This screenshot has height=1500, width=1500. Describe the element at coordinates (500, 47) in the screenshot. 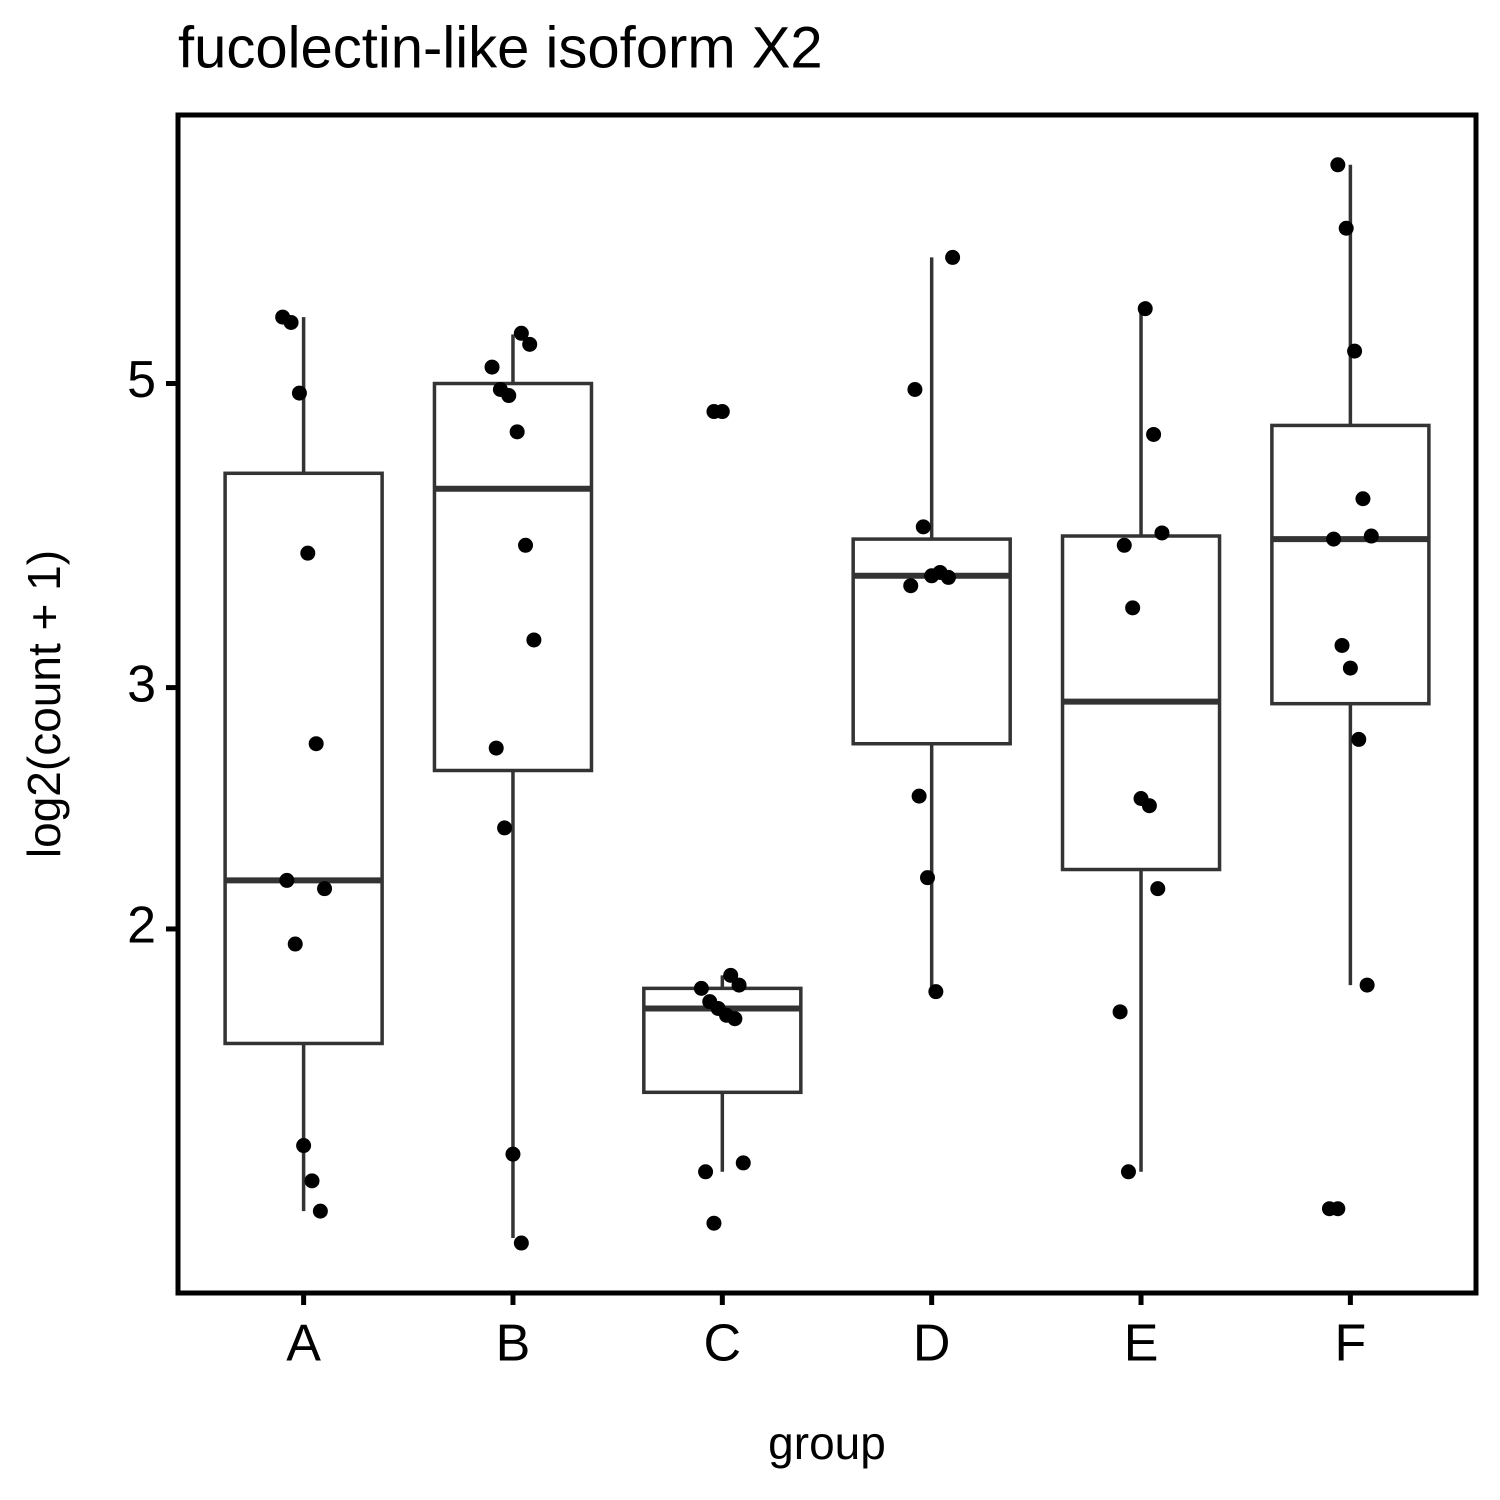

I see `chart-title: fucolectin-like isoform X2` at that location.